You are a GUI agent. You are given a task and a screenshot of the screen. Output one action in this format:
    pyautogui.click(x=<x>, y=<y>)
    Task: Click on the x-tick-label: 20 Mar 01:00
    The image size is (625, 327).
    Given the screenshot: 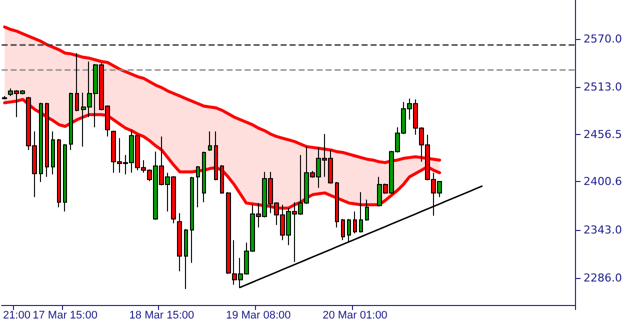 What is the action you would take?
    pyautogui.click(x=355, y=316)
    